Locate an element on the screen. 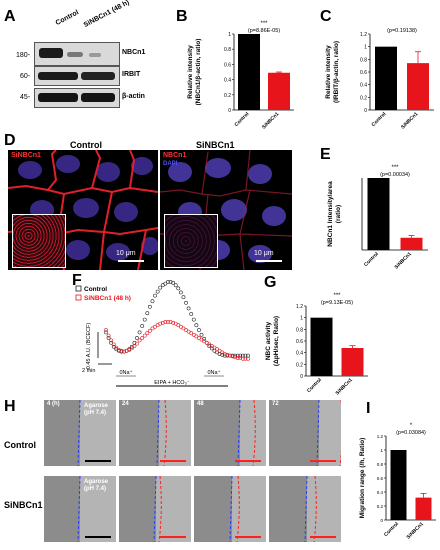 The width and height of the screenshot is (440, 550). e-significance: *** is located at coordinates (395, 168).